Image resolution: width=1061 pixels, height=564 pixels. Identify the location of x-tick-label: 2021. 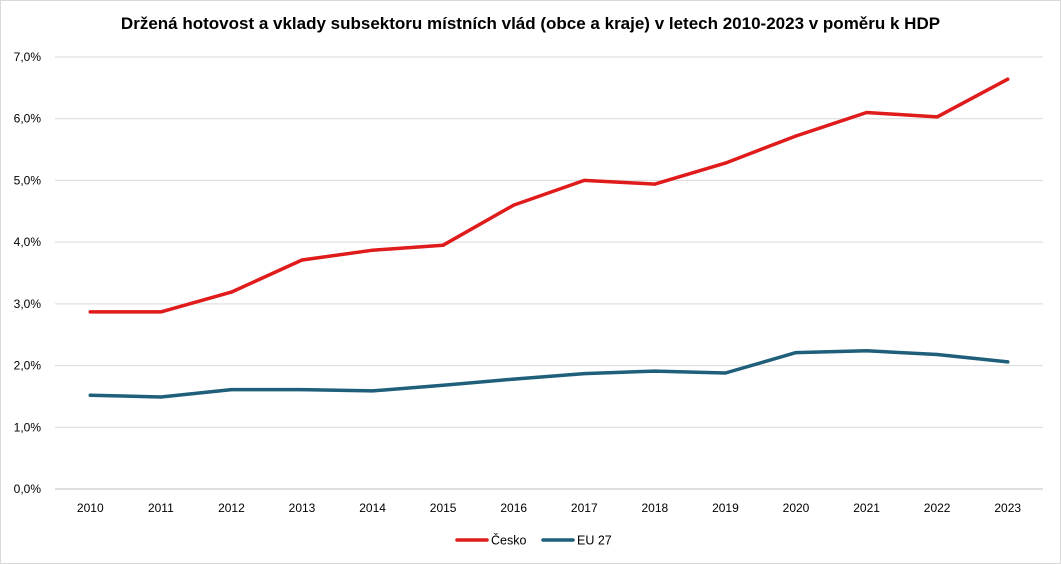
(866, 508).